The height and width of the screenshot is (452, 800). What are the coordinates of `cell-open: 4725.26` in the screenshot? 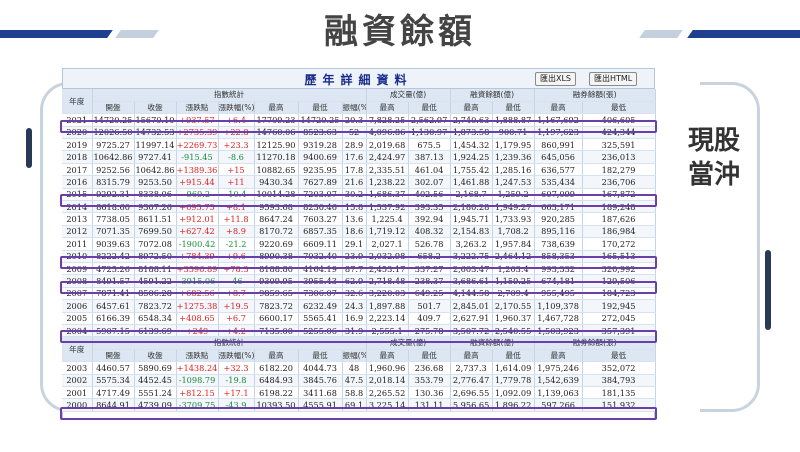 It's located at (113, 269).